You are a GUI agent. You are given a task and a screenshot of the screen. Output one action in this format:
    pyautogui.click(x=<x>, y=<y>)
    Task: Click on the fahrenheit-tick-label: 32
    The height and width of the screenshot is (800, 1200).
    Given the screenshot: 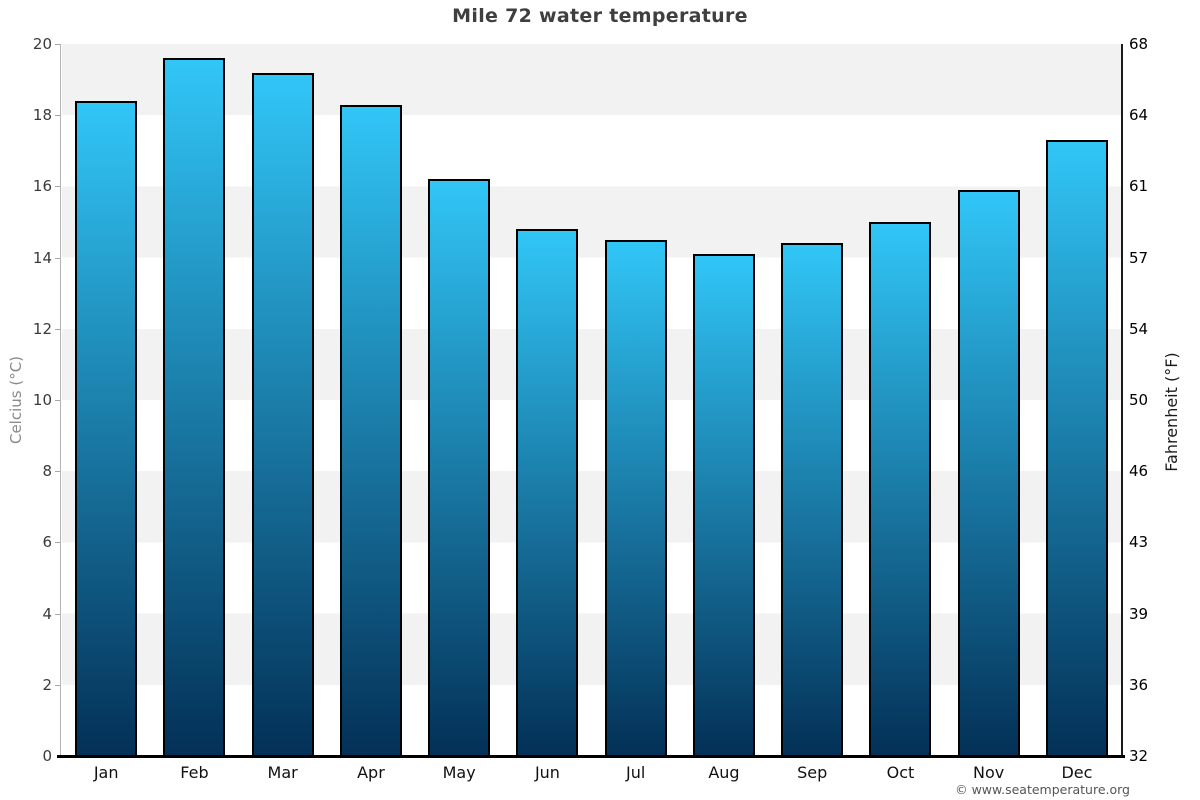 What is the action you would take?
    pyautogui.click(x=1139, y=756)
    